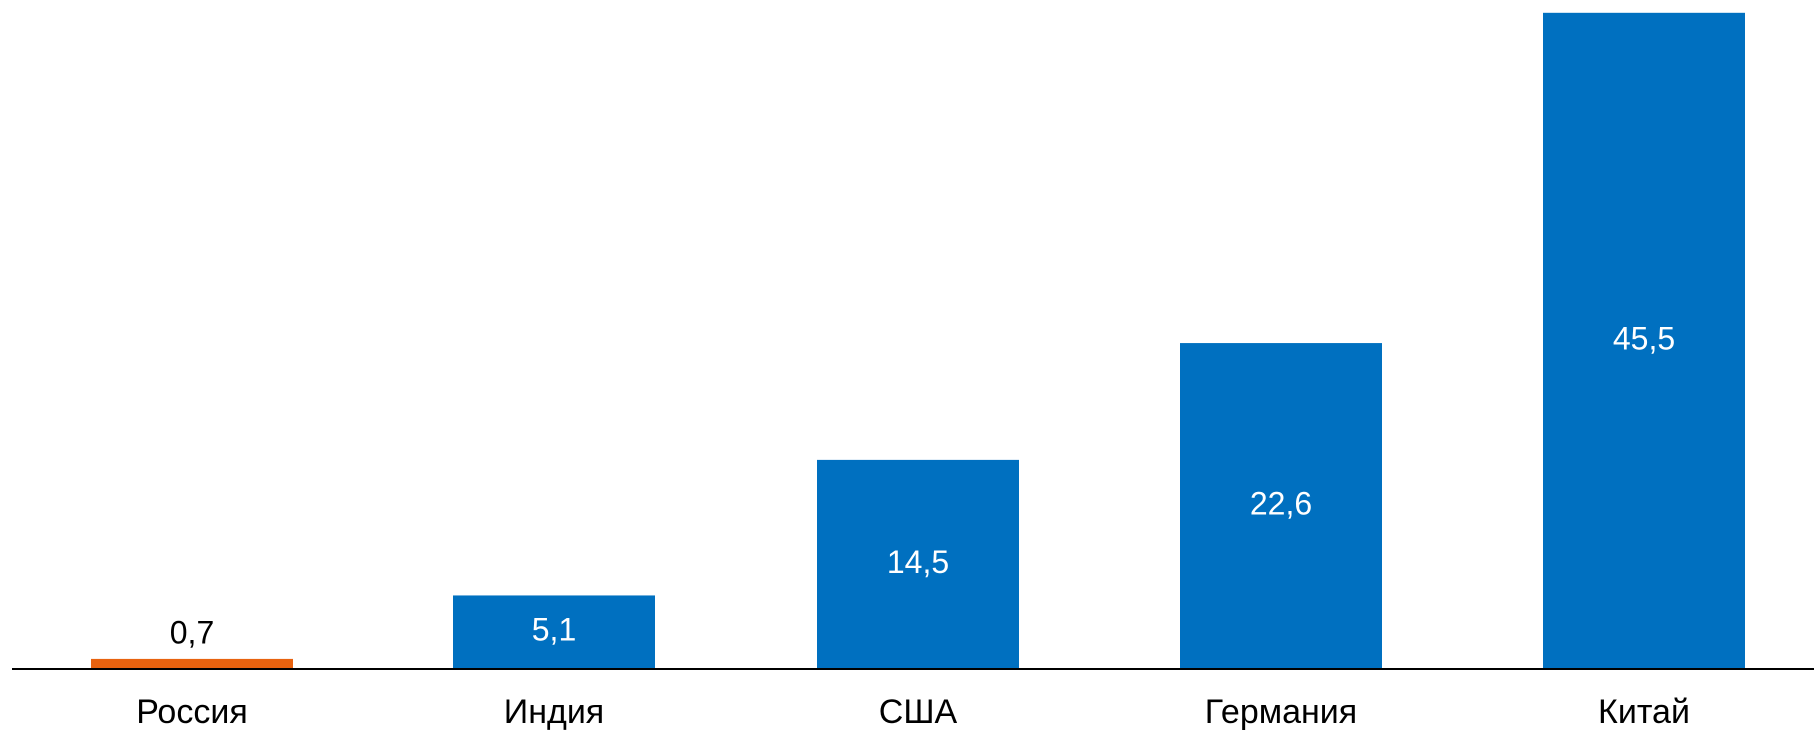 This screenshot has width=1814, height=731. What do you see at coordinates (192, 632) in the screenshot?
I see `value-label: 0,7` at bounding box center [192, 632].